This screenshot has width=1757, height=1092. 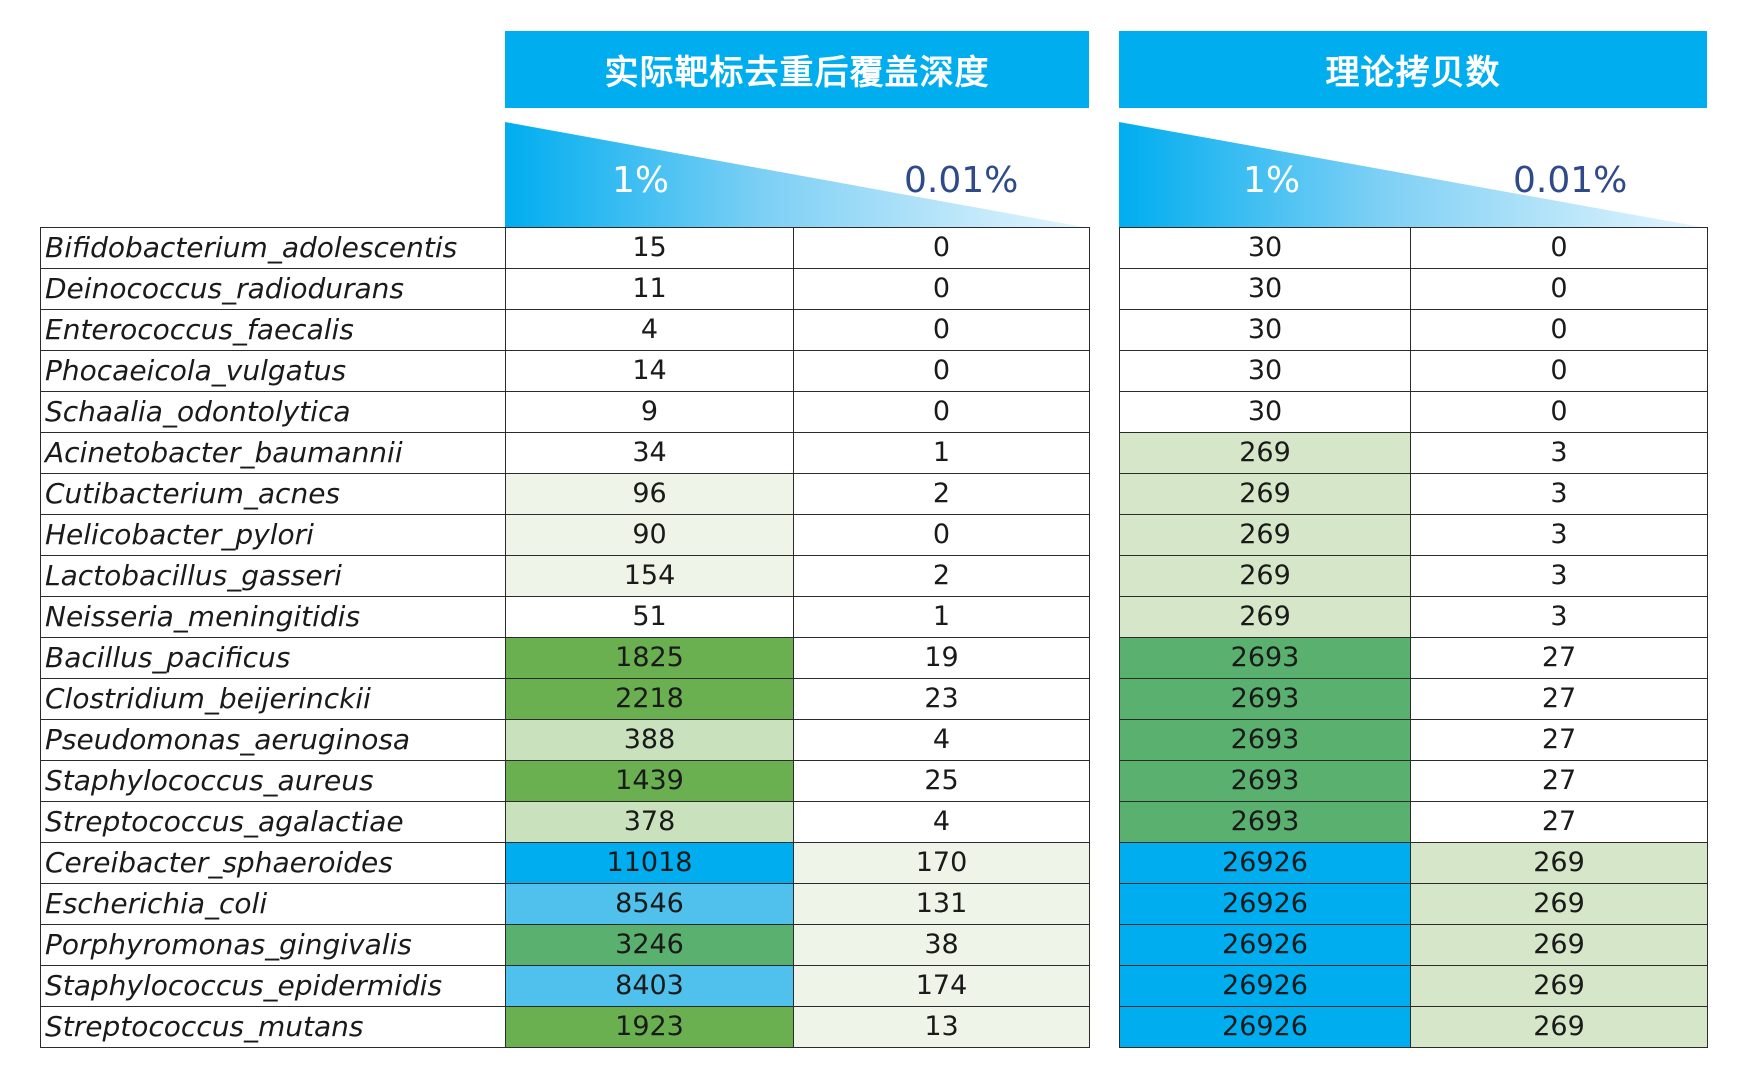 What do you see at coordinates (273, 658) in the screenshot?
I see `species-name: Bacillus_pacificus` at bounding box center [273, 658].